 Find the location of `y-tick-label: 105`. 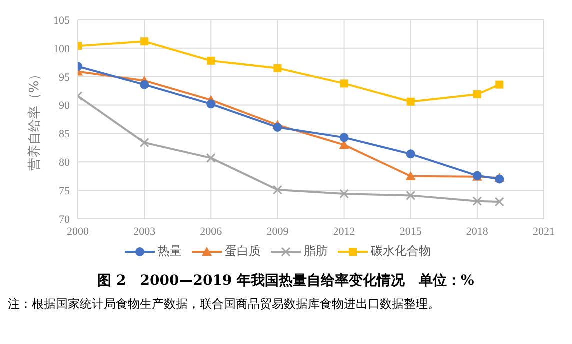

y-tick-label: 105 is located at coordinates (62, 20).